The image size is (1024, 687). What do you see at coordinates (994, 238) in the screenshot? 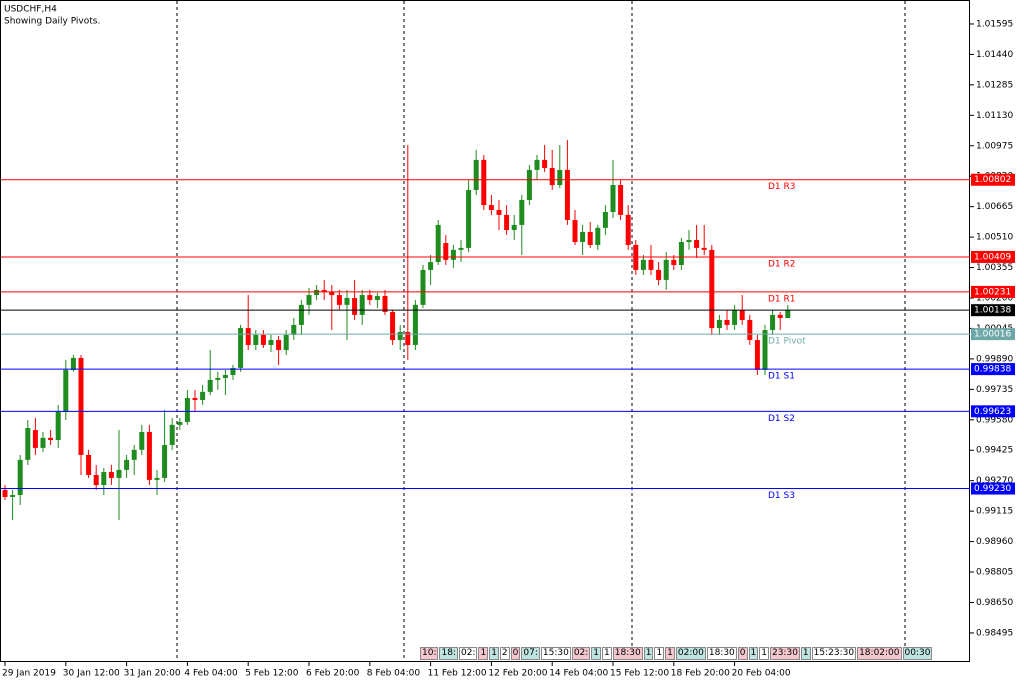
I see `y-tick-label: 1.00510` at bounding box center [994, 238].